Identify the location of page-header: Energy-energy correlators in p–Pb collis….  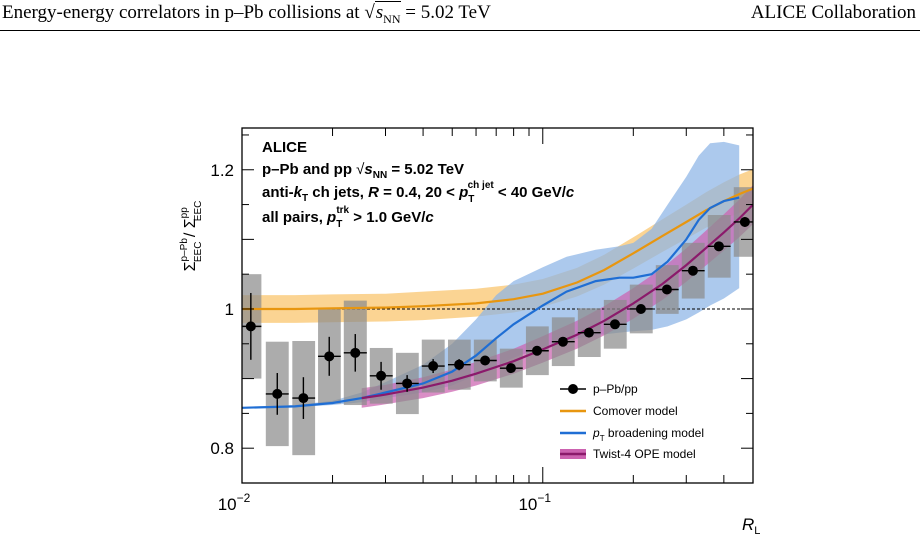
(460, 20).